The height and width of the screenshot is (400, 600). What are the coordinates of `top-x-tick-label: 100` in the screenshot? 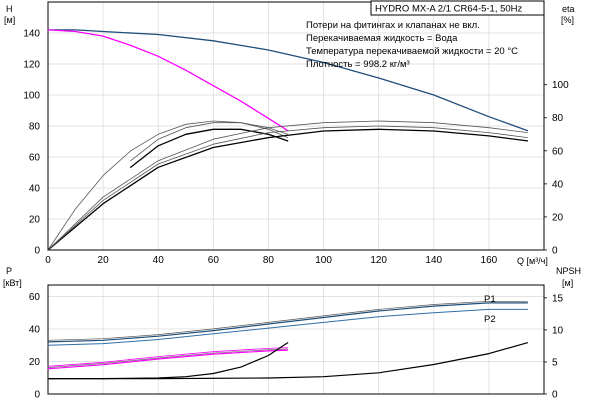 It's located at (323, 260).